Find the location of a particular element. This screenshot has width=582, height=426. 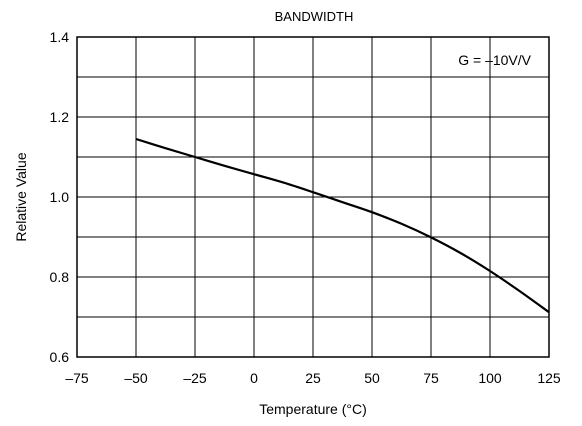

x-tick-label: 100 is located at coordinates (490, 378).